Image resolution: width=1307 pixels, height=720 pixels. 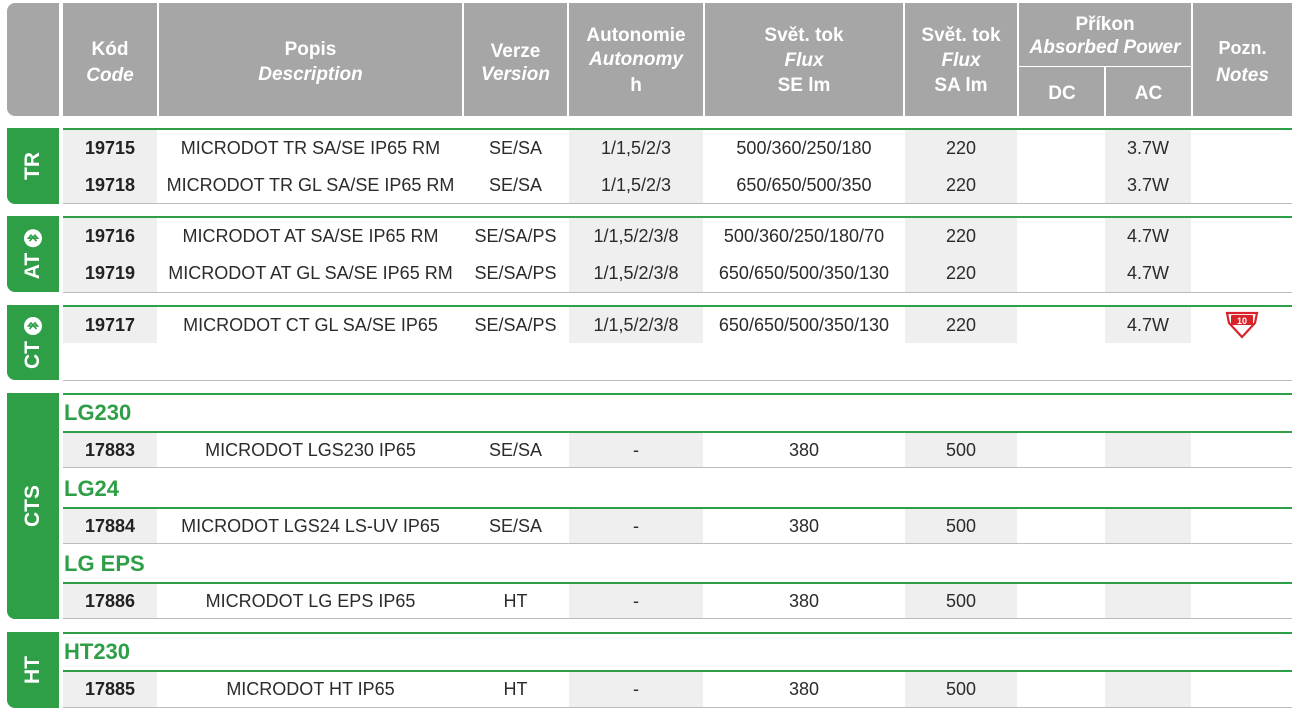 I want to click on row-code: 19719, so click(x=110, y=273).